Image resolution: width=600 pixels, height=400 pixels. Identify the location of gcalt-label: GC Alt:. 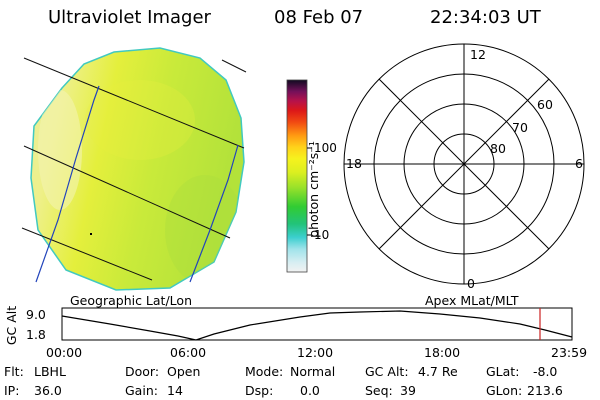
(387, 371).